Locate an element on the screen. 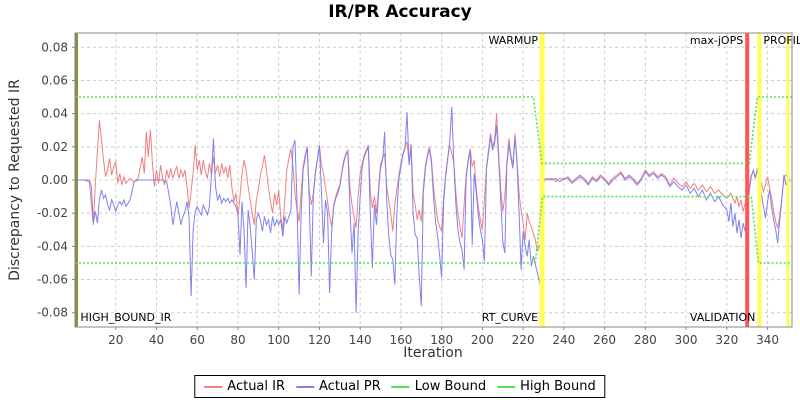 This screenshot has height=400, width=800. legend-label-high-bound: High Bound is located at coordinates (558, 386).